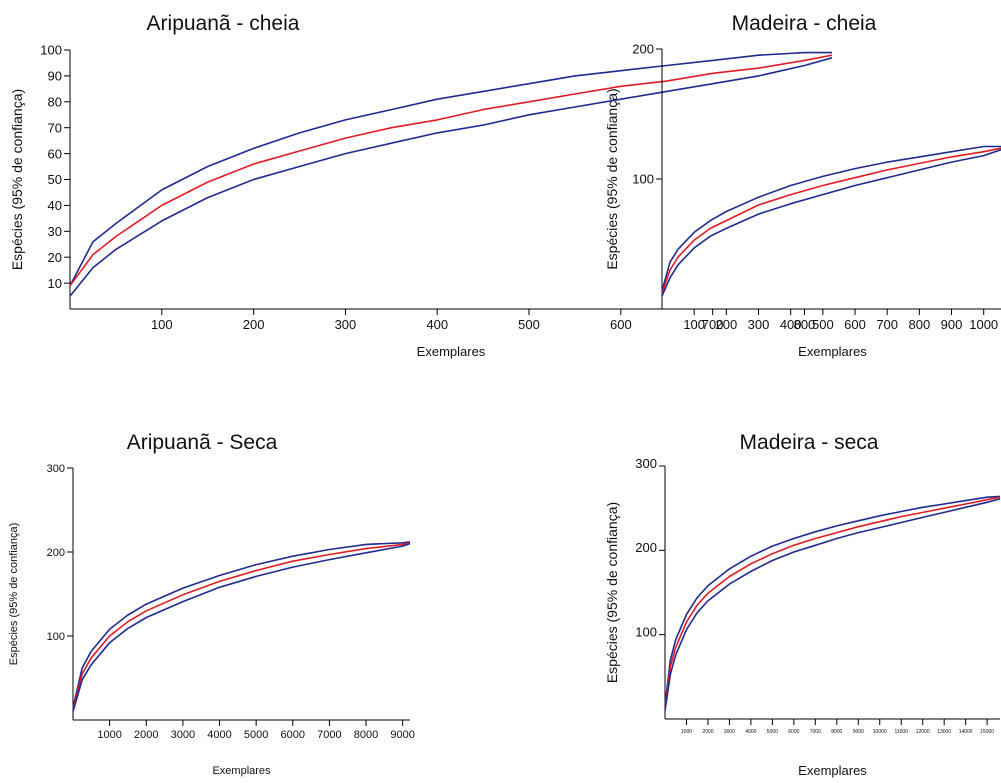  What do you see at coordinates (966, 732) in the screenshot?
I see `x-tick-label: 14000` at bounding box center [966, 732].